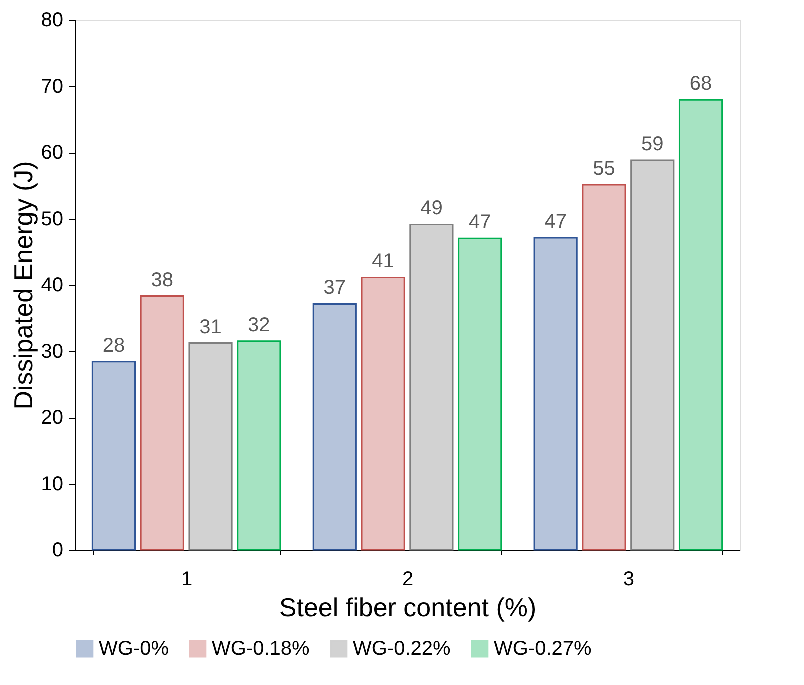 The image size is (804, 685). Describe the element at coordinates (58, 551) in the screenshot. I see `y-tick-label: 0` at that location.